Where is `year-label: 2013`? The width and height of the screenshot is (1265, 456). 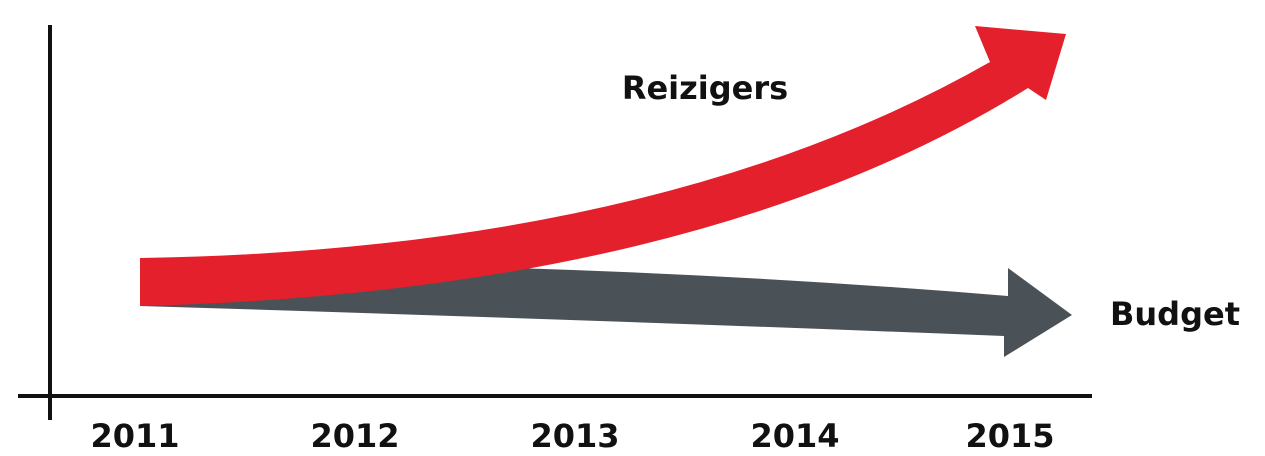
year-label: 2013 is located at coordinates (574, 436).